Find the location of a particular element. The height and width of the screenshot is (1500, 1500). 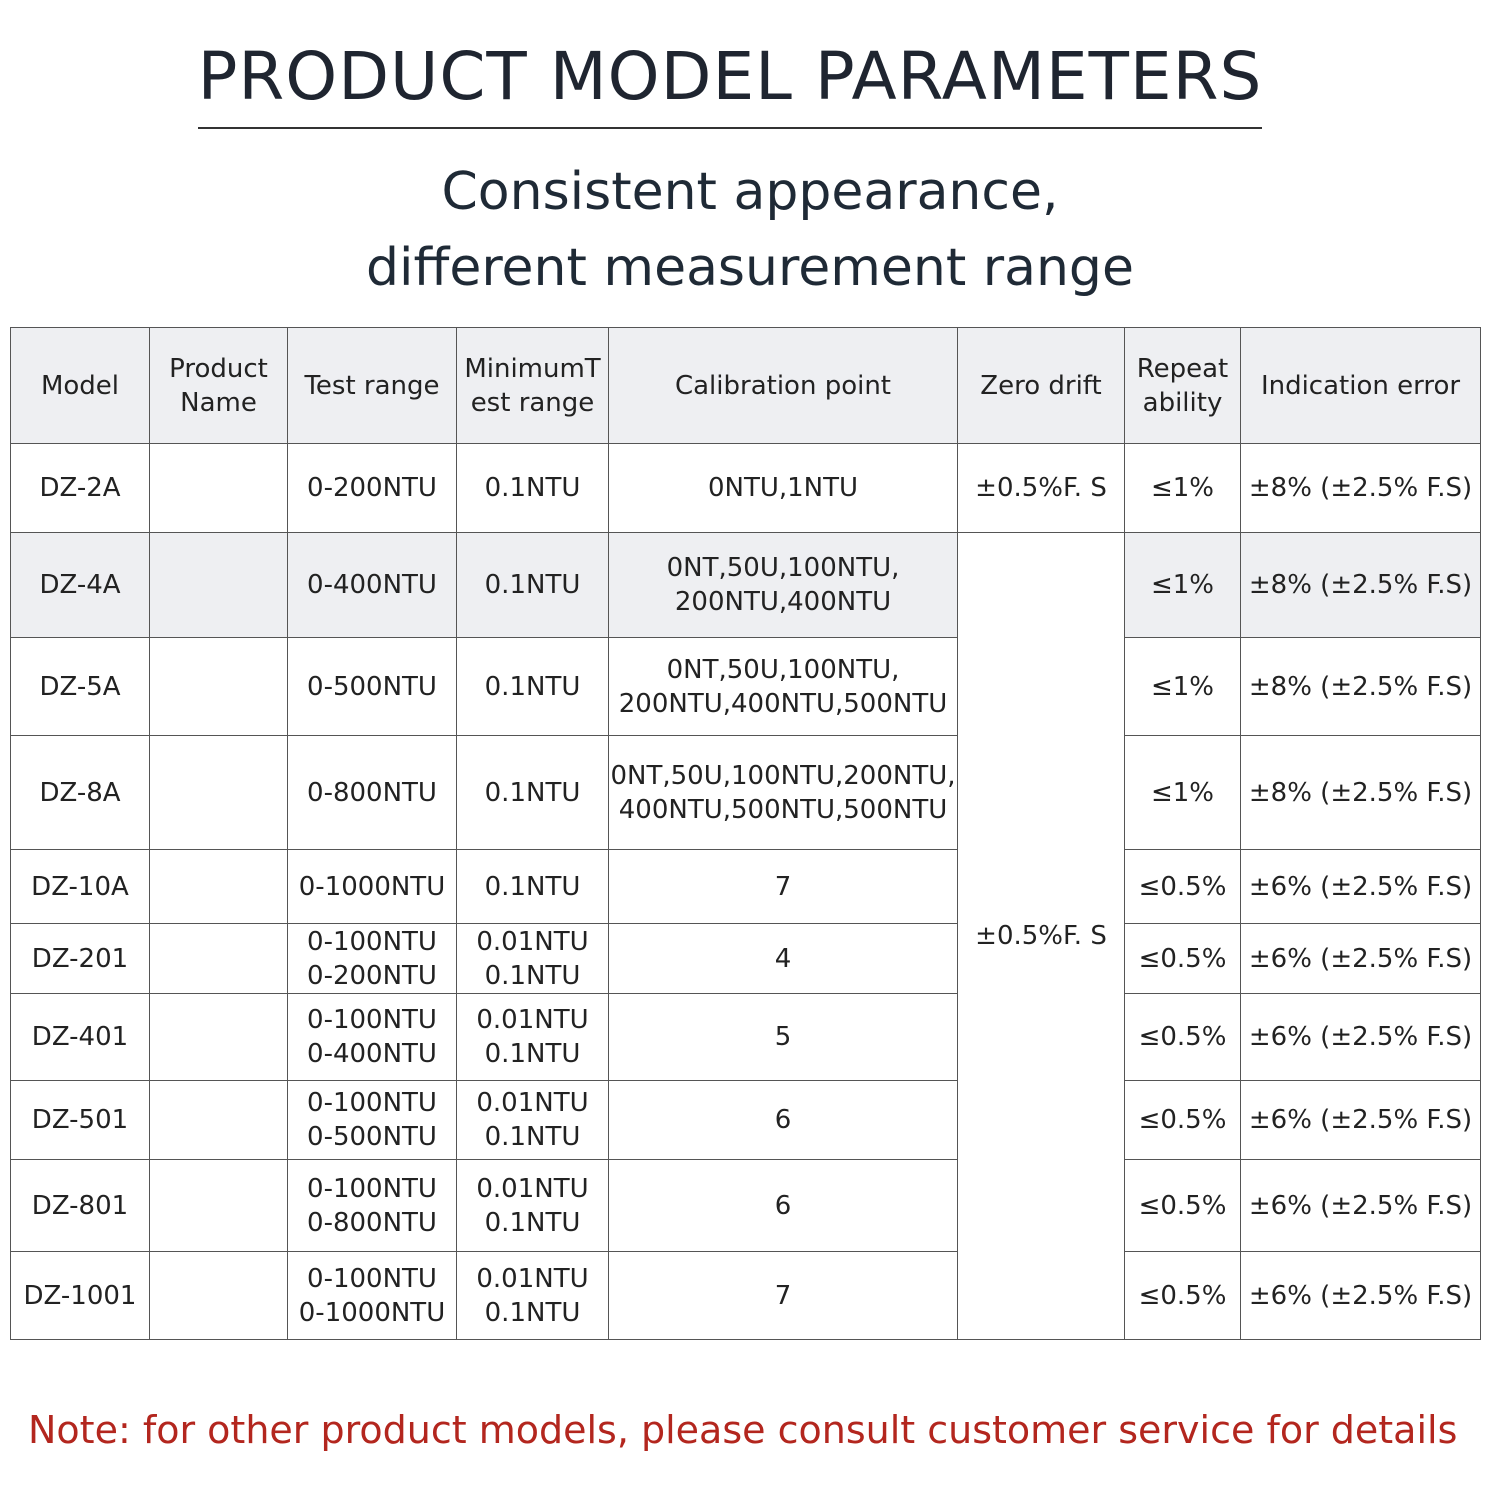

cell-text: 6 is located at coordinates (783, 1205).